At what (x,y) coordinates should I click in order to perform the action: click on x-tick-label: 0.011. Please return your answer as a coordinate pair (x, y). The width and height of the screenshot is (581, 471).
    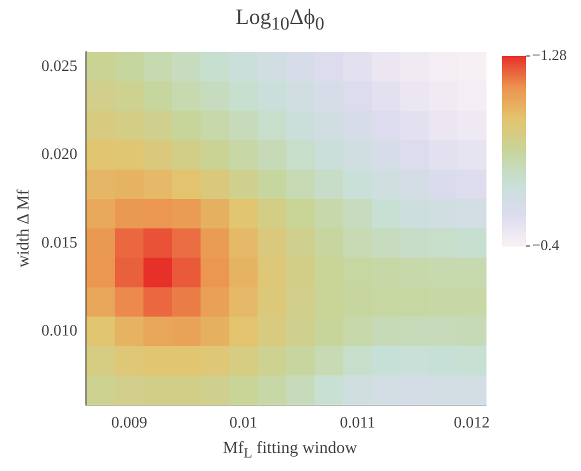
    Looking at the image, I should click on (358, 423).